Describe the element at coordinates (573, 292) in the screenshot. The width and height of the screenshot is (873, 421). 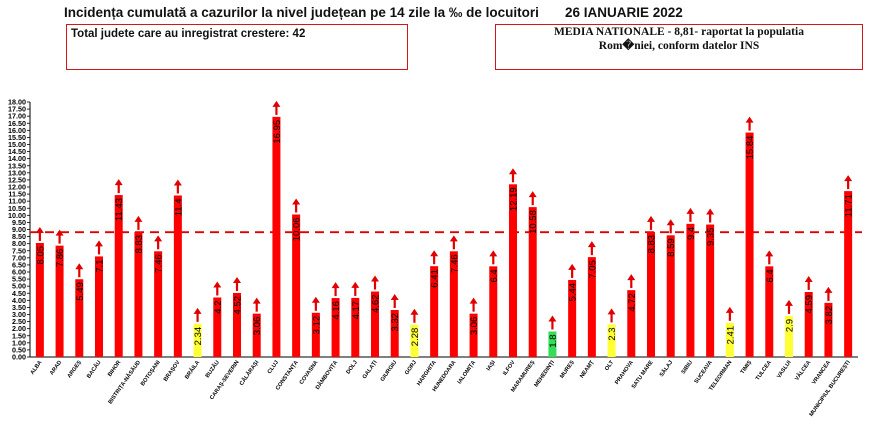
I see `value-label: 5.44` at that location.